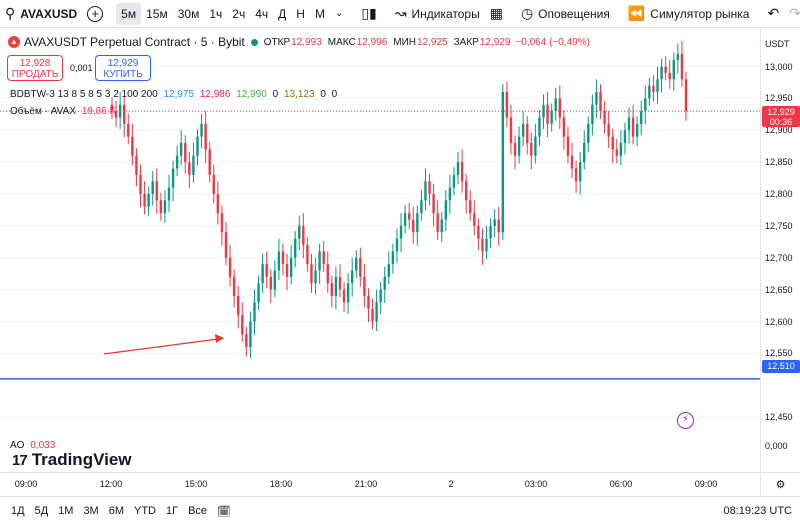  I want to click on indicators-button: ↝ Индикаторы, so click(437, 14).